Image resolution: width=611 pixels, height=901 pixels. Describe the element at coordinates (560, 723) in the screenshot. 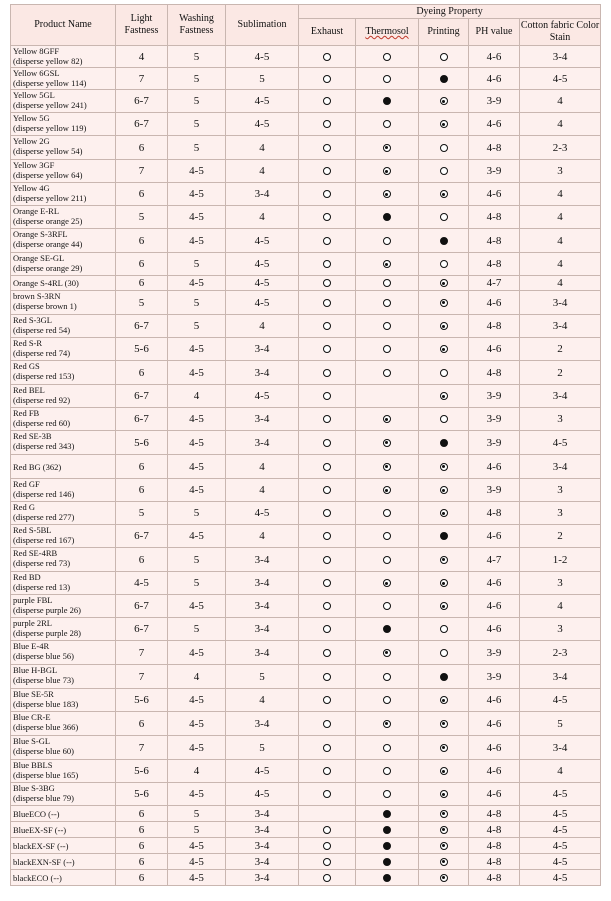

I see `cotton-stain-value: 5` at that location.